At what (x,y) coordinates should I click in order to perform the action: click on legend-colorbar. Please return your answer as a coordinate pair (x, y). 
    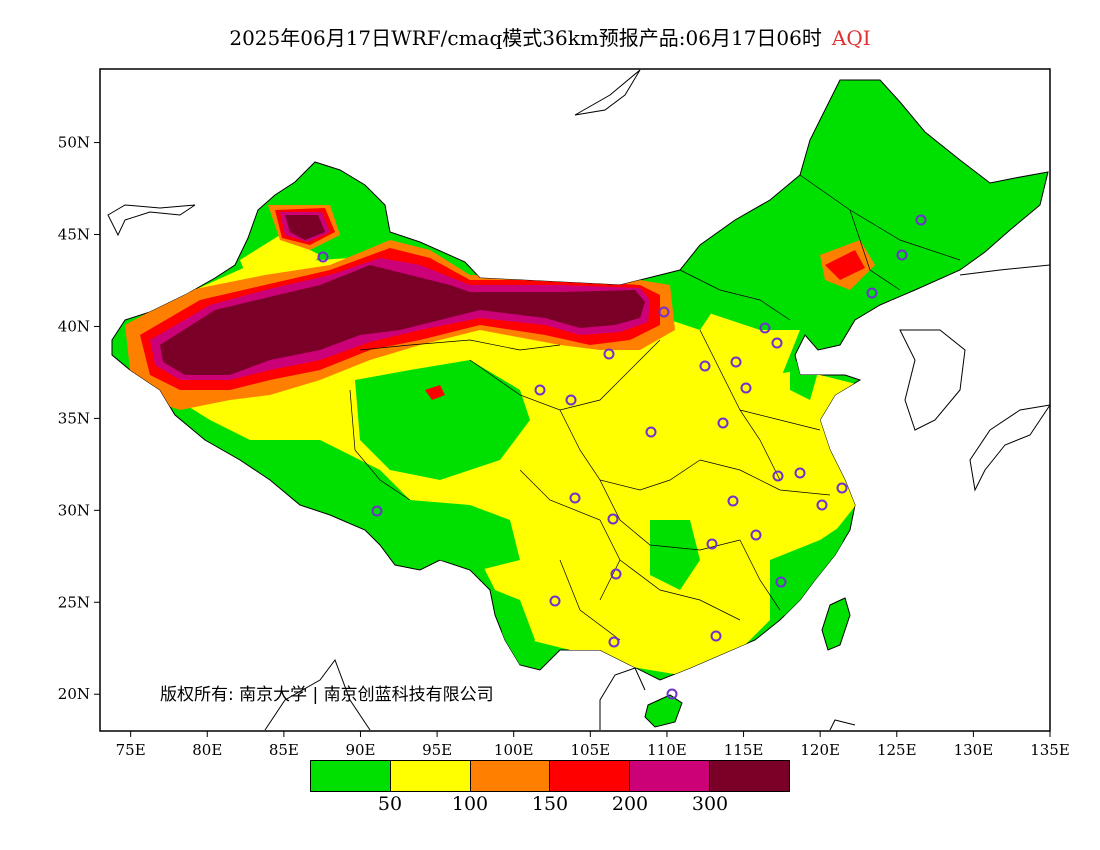
    Looking at the image, I should click on (550, 776).